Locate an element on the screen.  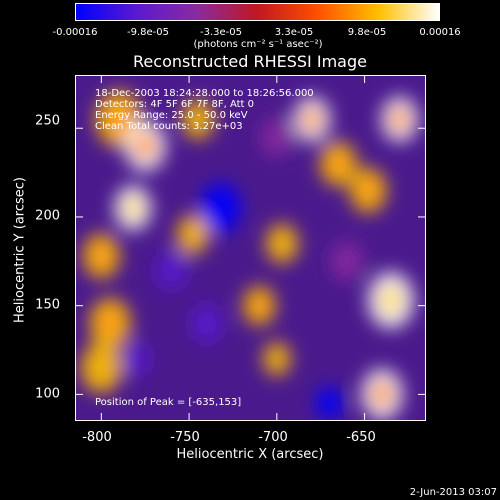
colorbar-tick: -9.8e-05 is located at coordinates (148, 32).